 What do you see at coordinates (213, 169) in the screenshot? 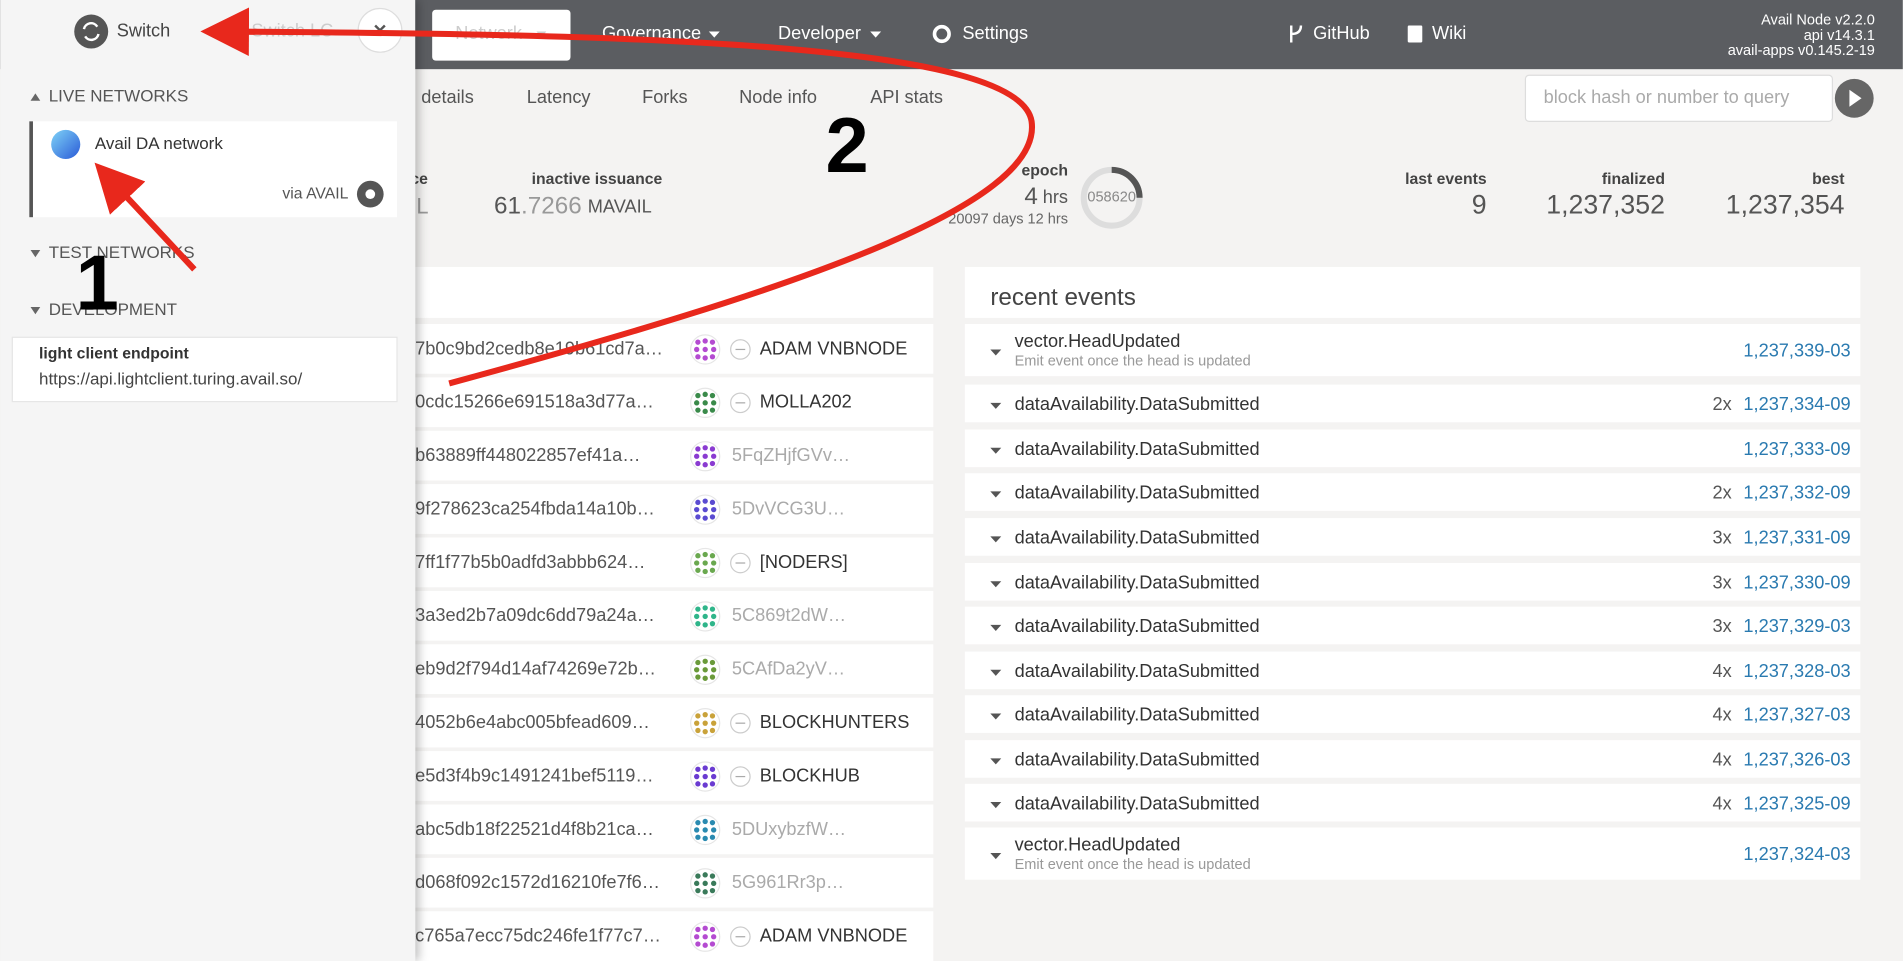
I see `network-card` at bounding box center [213, 169].